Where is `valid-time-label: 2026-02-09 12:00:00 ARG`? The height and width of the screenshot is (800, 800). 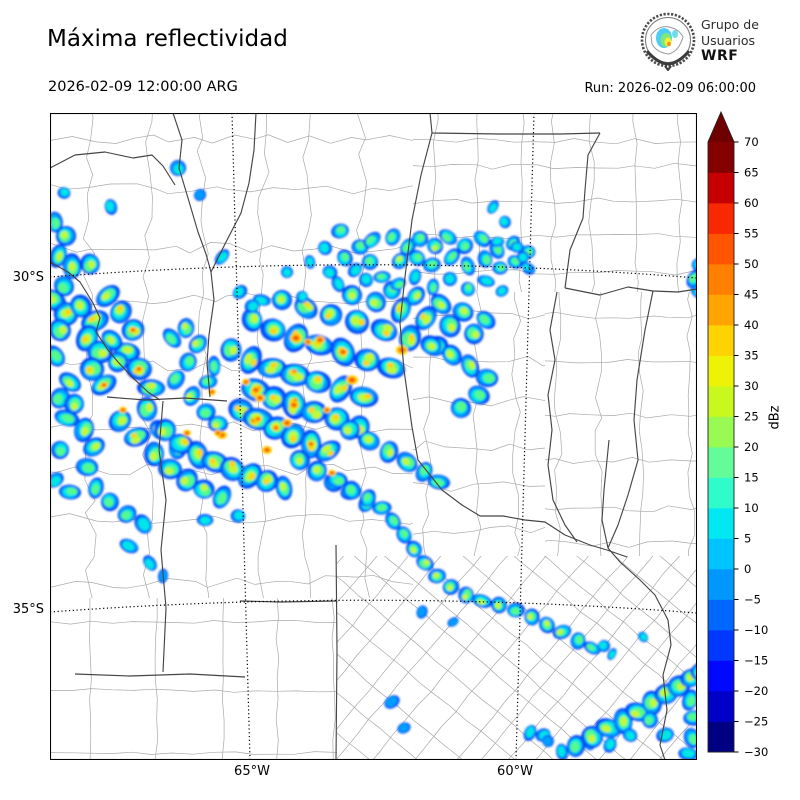 valid-time-label: 2026-02-09 12:00:00 ARG is located at coordinates (143, 87).